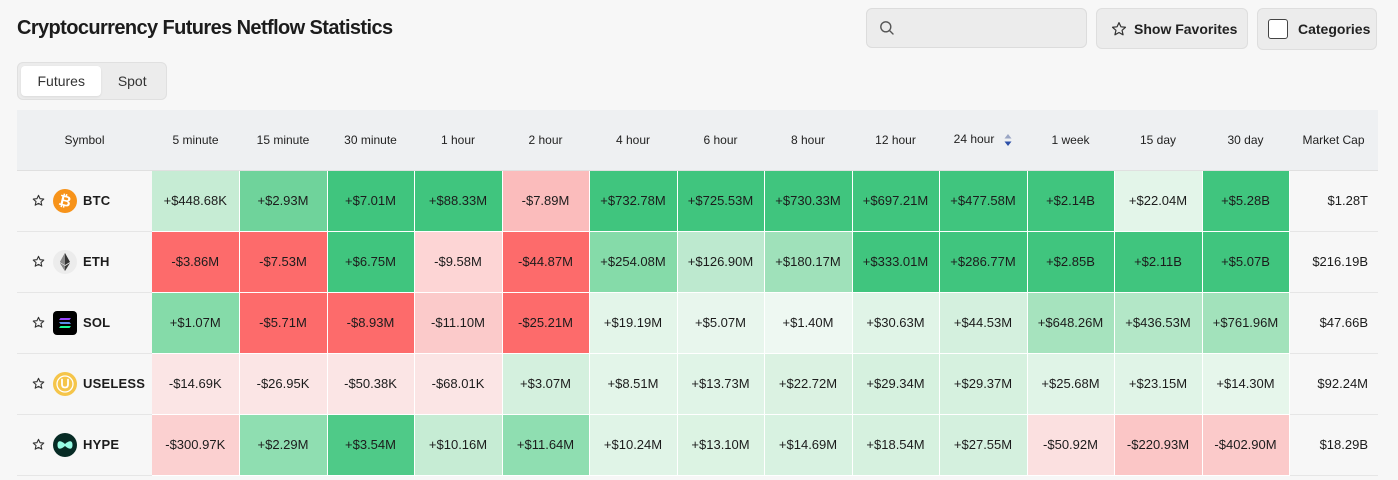 This screenshot has height=480, width=1398. Describe the element at coordinates (283, 262) in the screenshot. I see `netflow-cell: -$7.53M` at that location.